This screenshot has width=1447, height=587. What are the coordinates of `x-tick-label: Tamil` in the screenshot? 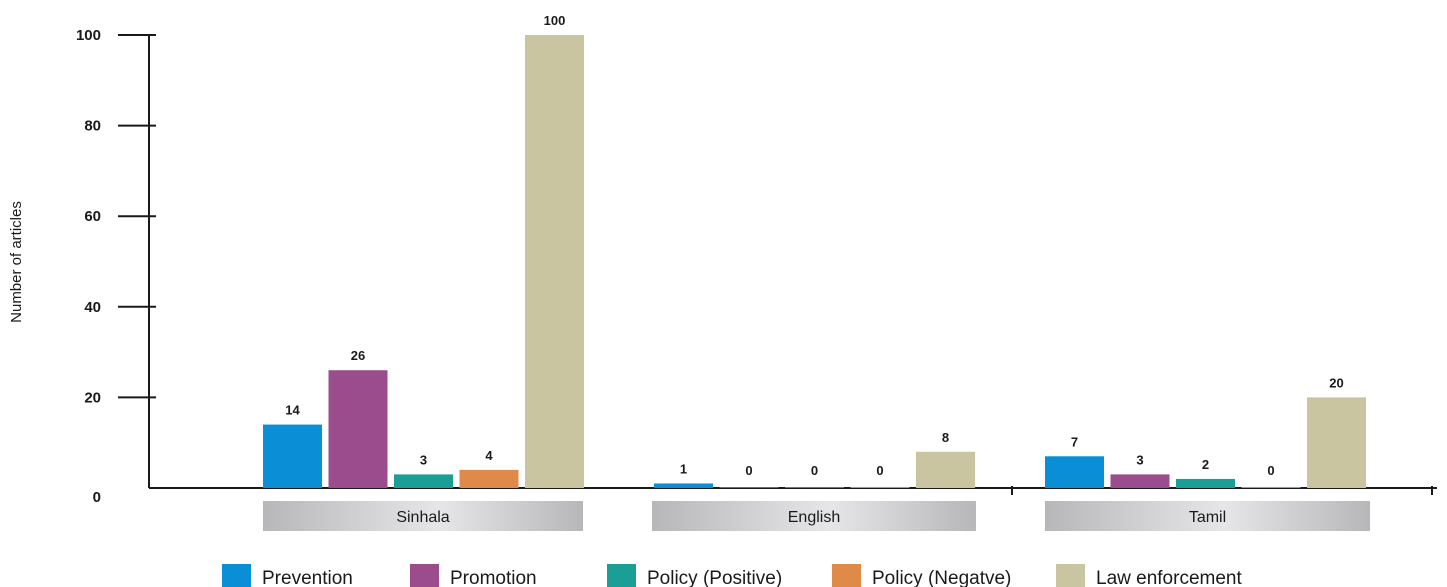 It's located at (1207, 517).